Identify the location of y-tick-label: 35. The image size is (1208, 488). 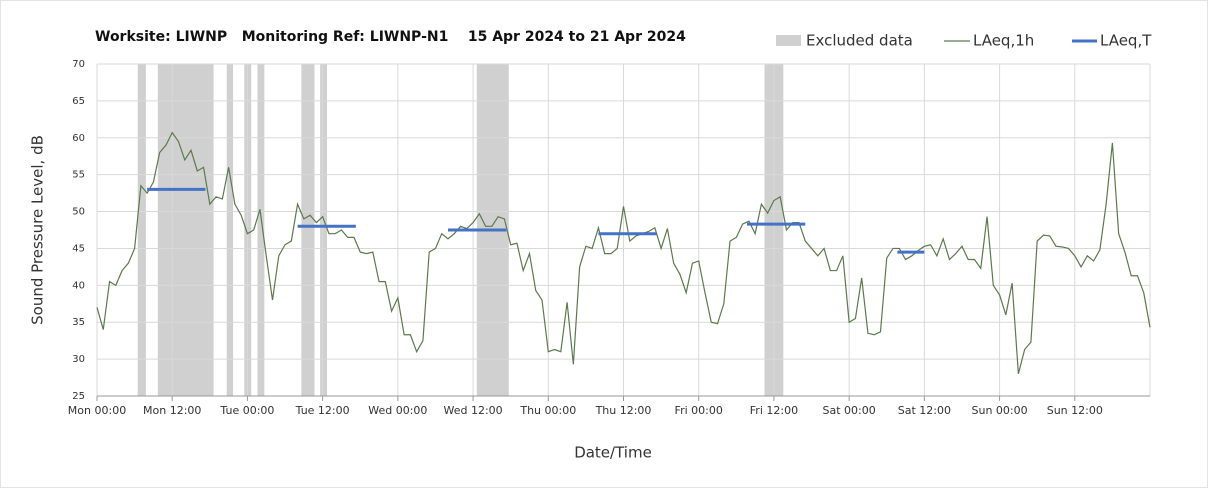
(78, 322).